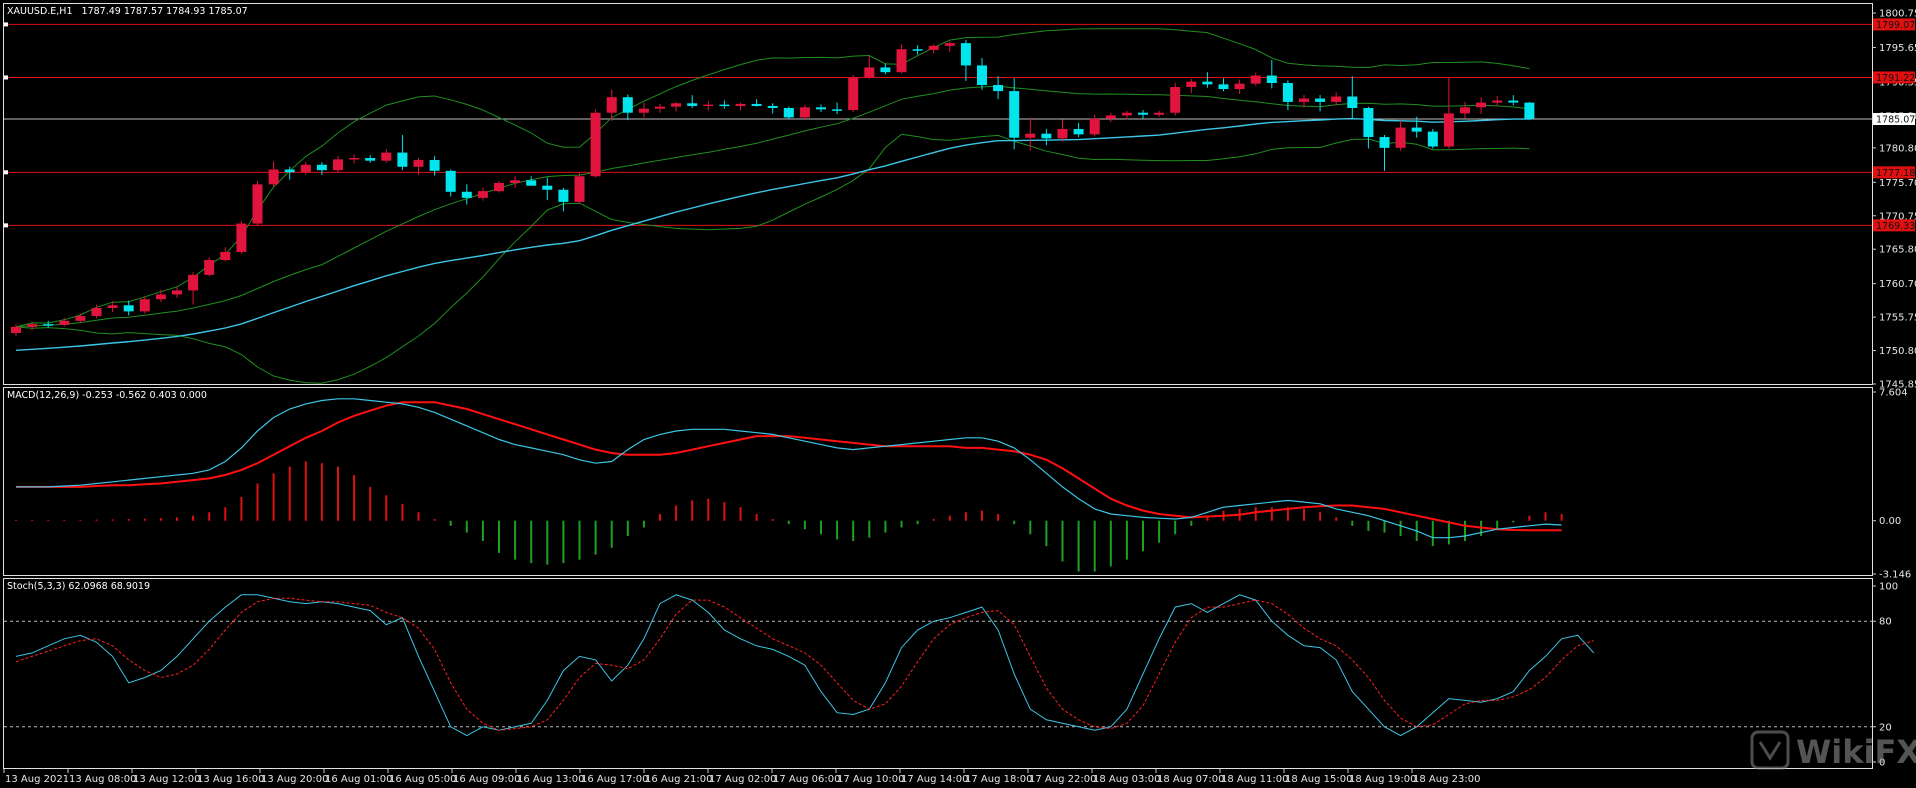  I want to click on time-tick-label: 16 Aug 05:00, so click(422, 779).